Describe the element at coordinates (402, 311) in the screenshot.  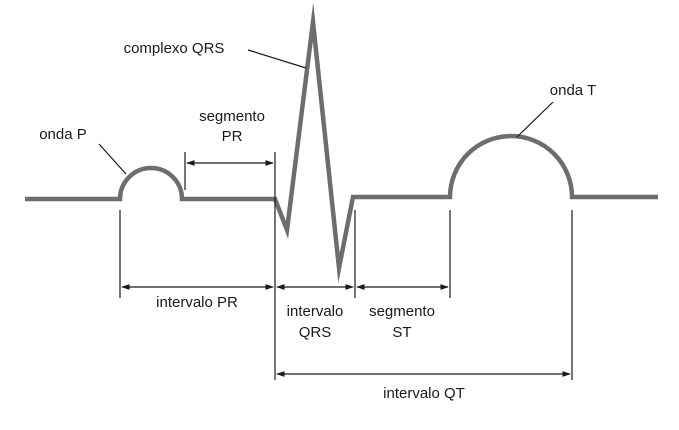
I see `label-segmento-st-line1: segmento` at that location.